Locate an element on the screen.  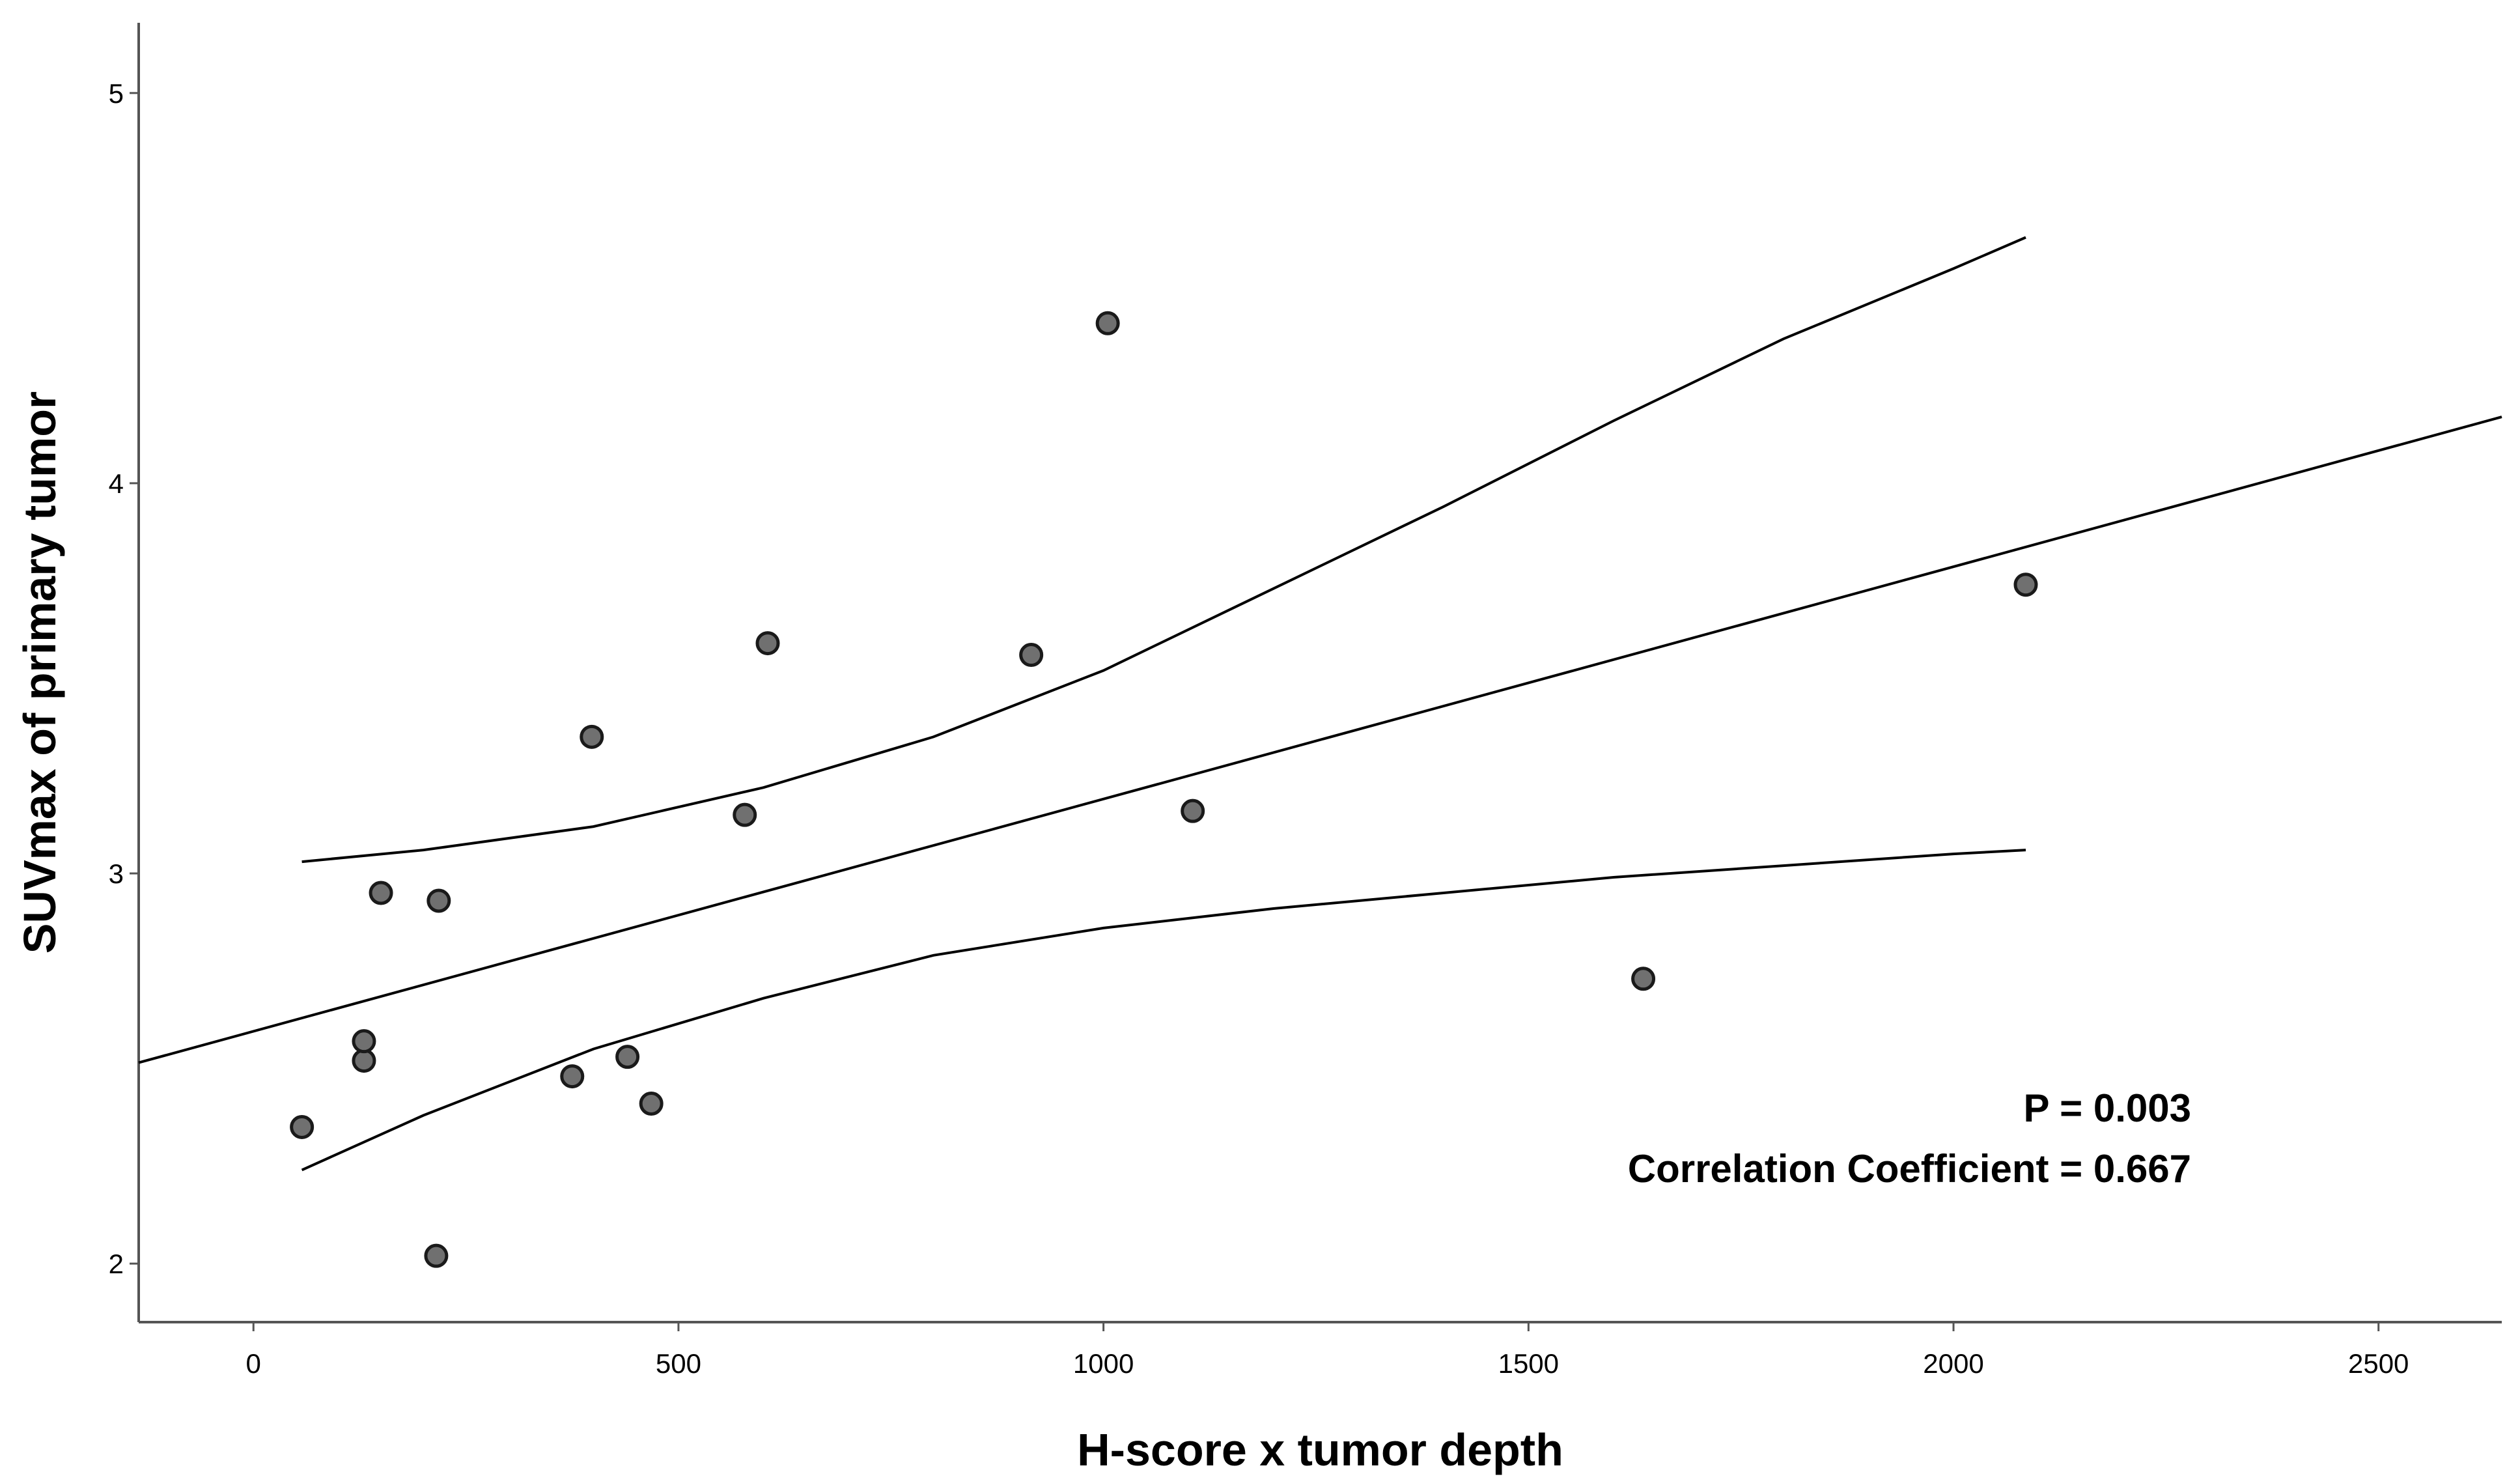
correlation-annotation: Correlation Coefficient = 0.667 is located at coordinates (1910, 1169).